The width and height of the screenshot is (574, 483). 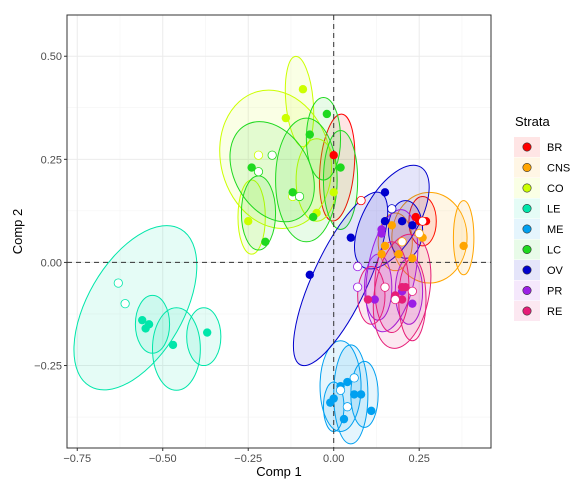 I want to click on ellipse-cns, so click(x=463, y=238).